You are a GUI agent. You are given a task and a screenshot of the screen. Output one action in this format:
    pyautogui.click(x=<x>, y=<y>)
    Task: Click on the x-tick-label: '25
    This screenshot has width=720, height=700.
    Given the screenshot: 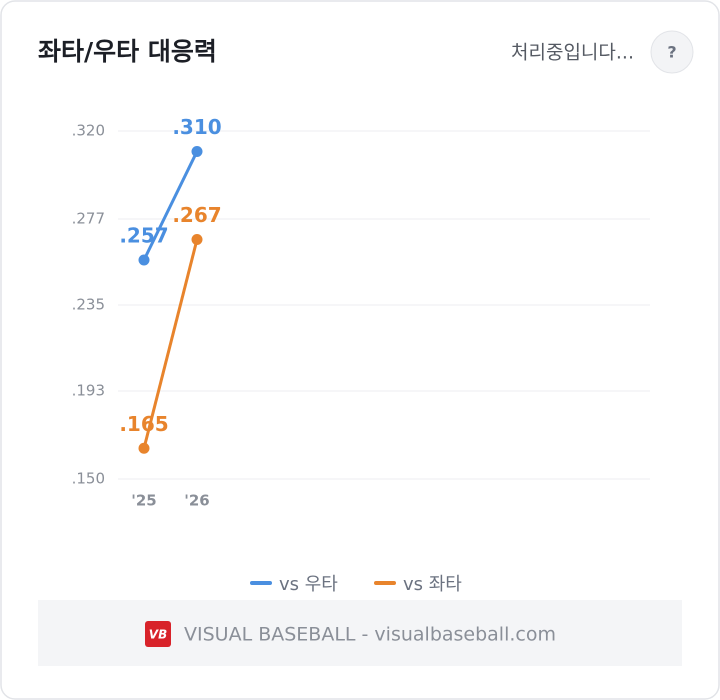 What is the action you would take?
    pyautogui.click(x=143, y=501)
    